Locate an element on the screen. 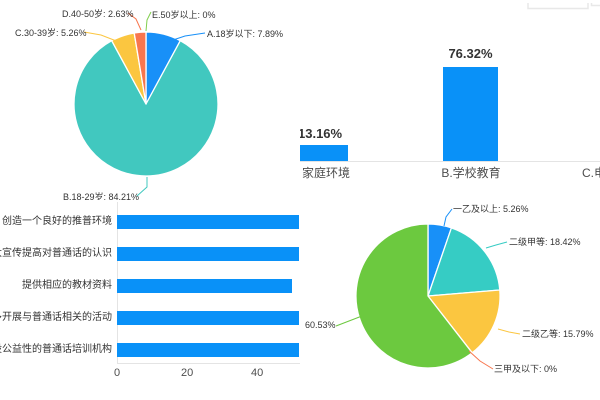 The image size is (600, 400). clipped-toolbar-edge is located at coordinates (563, 6).